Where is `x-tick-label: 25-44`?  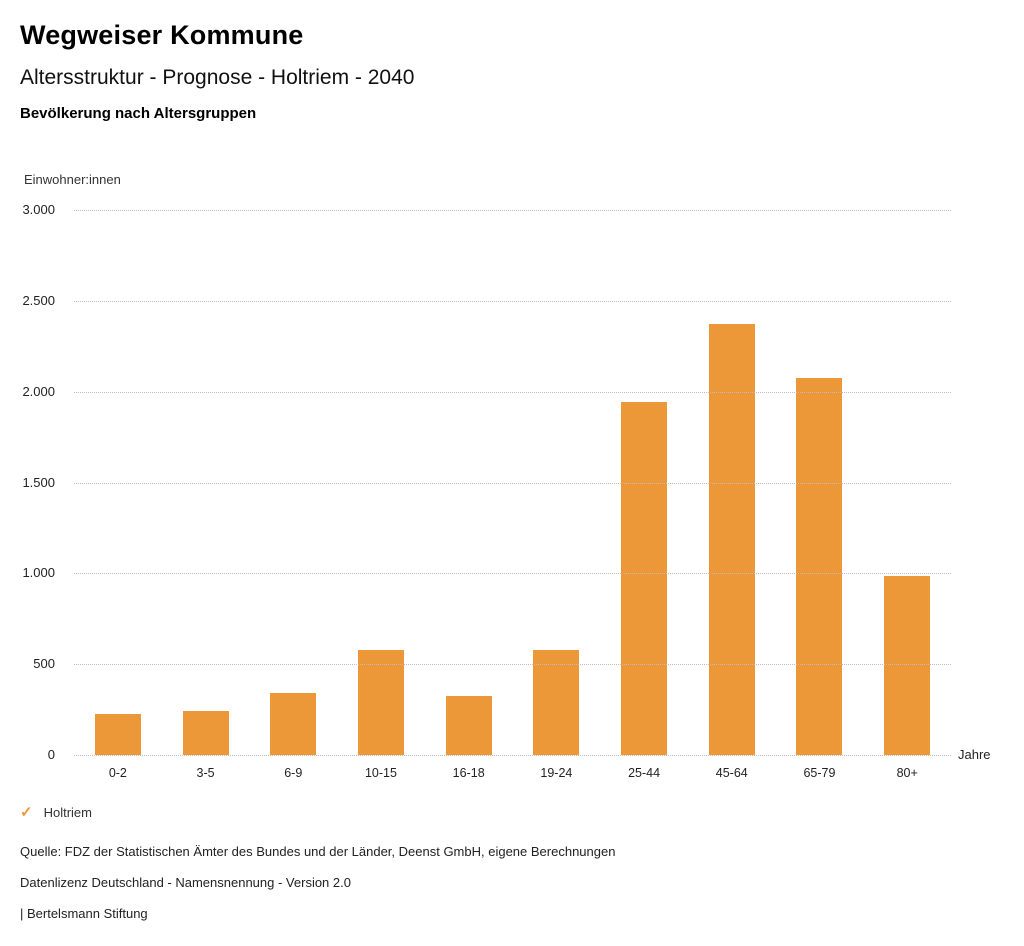
x-tick-label: 25-44 is located at coordinates (644, 773).